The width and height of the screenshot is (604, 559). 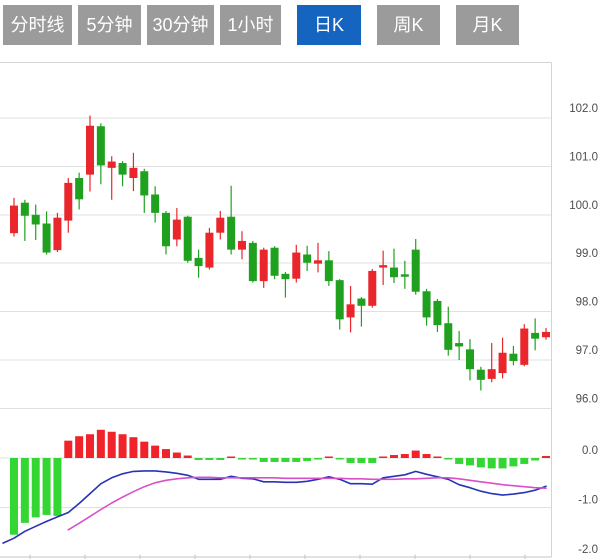 I want to click on time-axis, so click(x=276, y=556).